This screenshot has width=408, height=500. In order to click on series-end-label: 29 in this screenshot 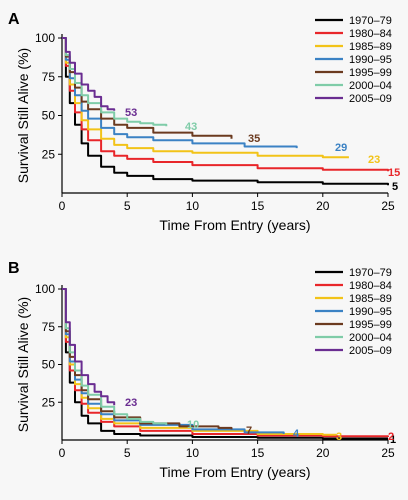, I will do `click(341, 148)`.